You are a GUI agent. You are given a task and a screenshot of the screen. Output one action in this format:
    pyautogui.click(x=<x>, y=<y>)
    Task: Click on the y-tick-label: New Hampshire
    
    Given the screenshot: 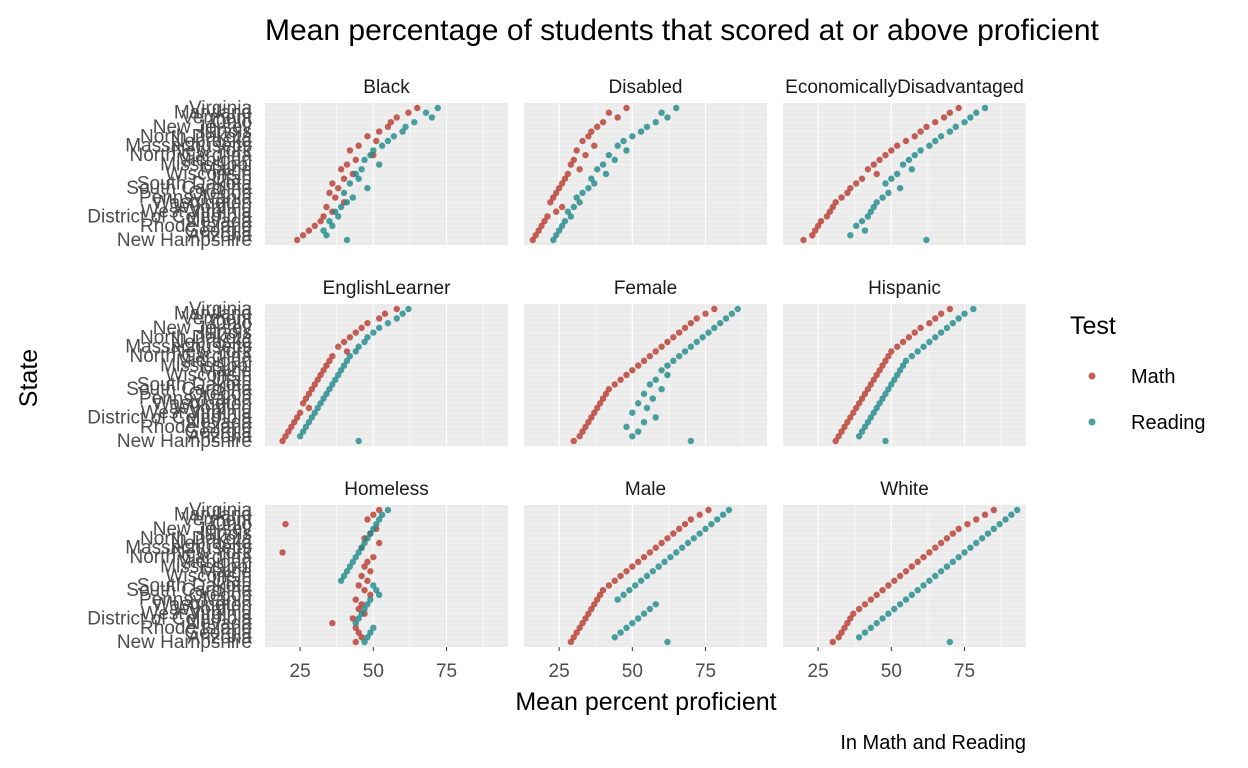 What is the action you would take?
    pyautogui.click(x=184, y=642)
    